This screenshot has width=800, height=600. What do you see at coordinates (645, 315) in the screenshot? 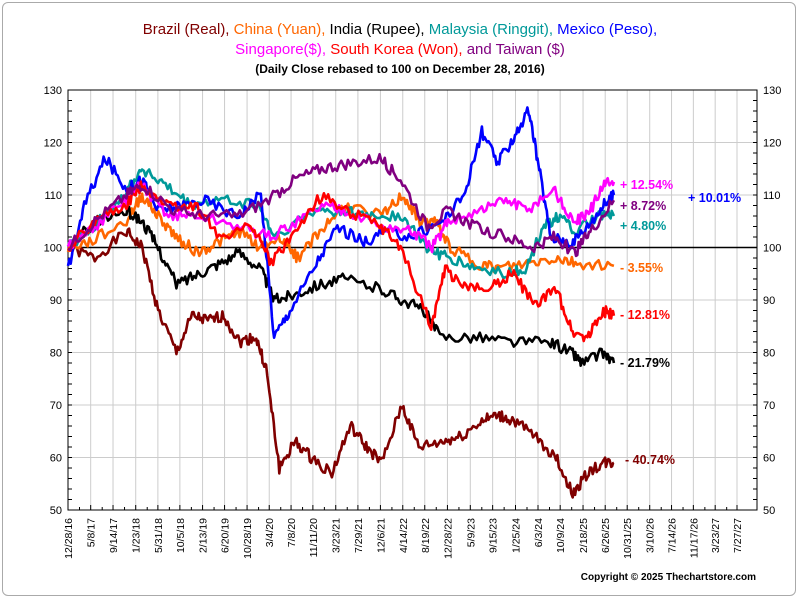
I see `series-end-label: - 12.81%` at bounding box center [645, 315].